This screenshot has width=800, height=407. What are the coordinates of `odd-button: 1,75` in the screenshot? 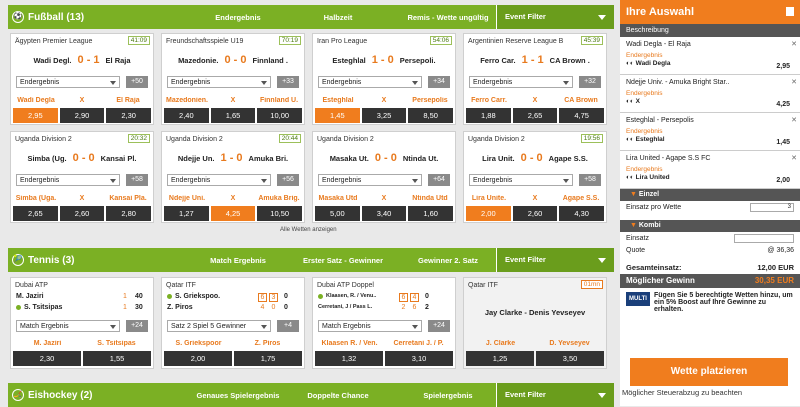 It's located at (268, 358).